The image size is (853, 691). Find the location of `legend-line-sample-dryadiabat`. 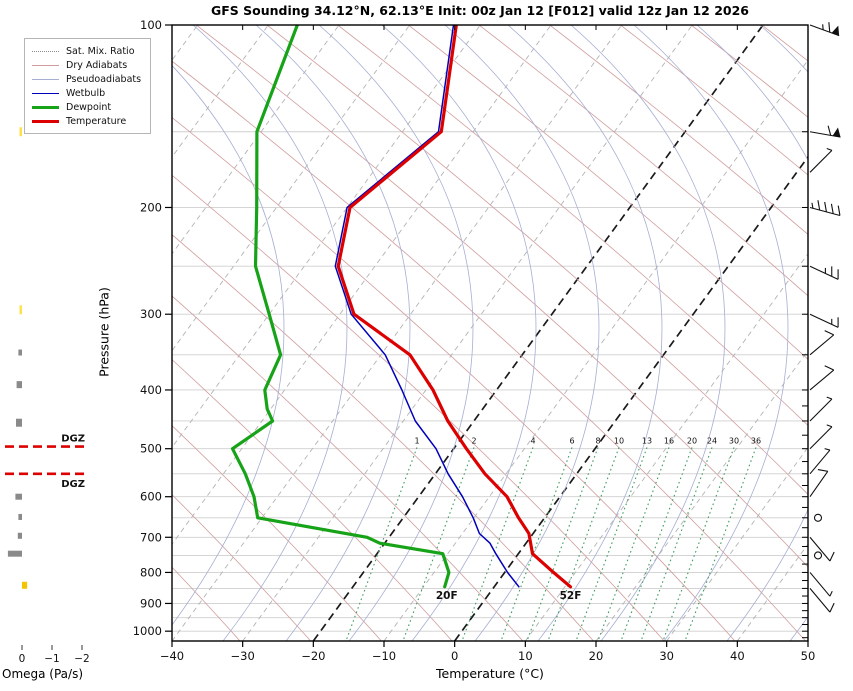

legend-line-sample-dryadiabat is located at coordinates (45, 65).